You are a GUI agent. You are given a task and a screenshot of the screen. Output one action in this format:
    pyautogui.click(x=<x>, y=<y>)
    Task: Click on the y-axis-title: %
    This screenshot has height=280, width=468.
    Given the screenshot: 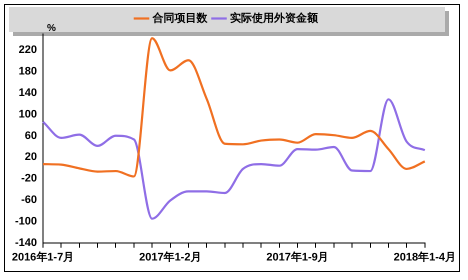 What is the action you would take?
    pyautogui.click(x=51, y=28)
    